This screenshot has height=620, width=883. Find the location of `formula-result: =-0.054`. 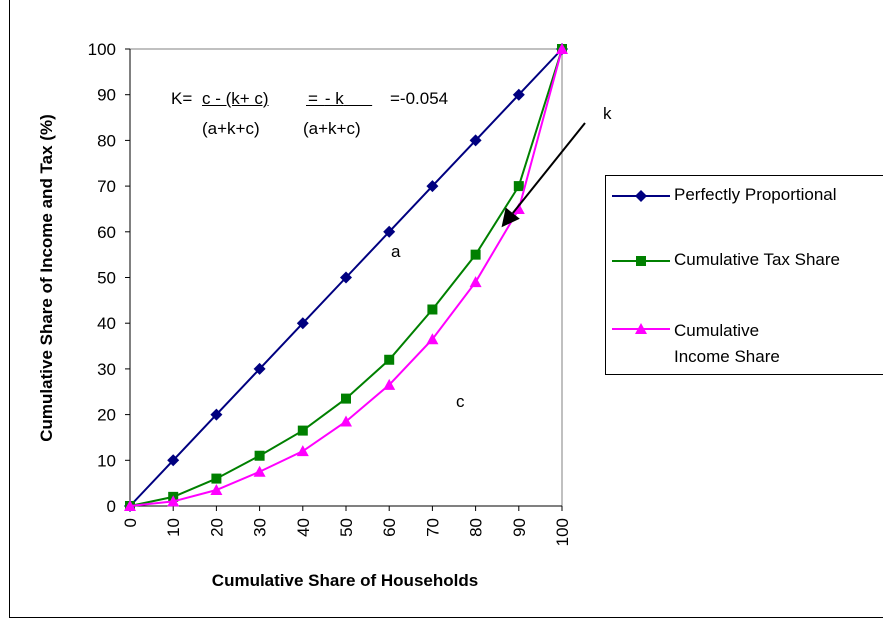

formula-result: =-0.054 is located at coordinates (419, 98).